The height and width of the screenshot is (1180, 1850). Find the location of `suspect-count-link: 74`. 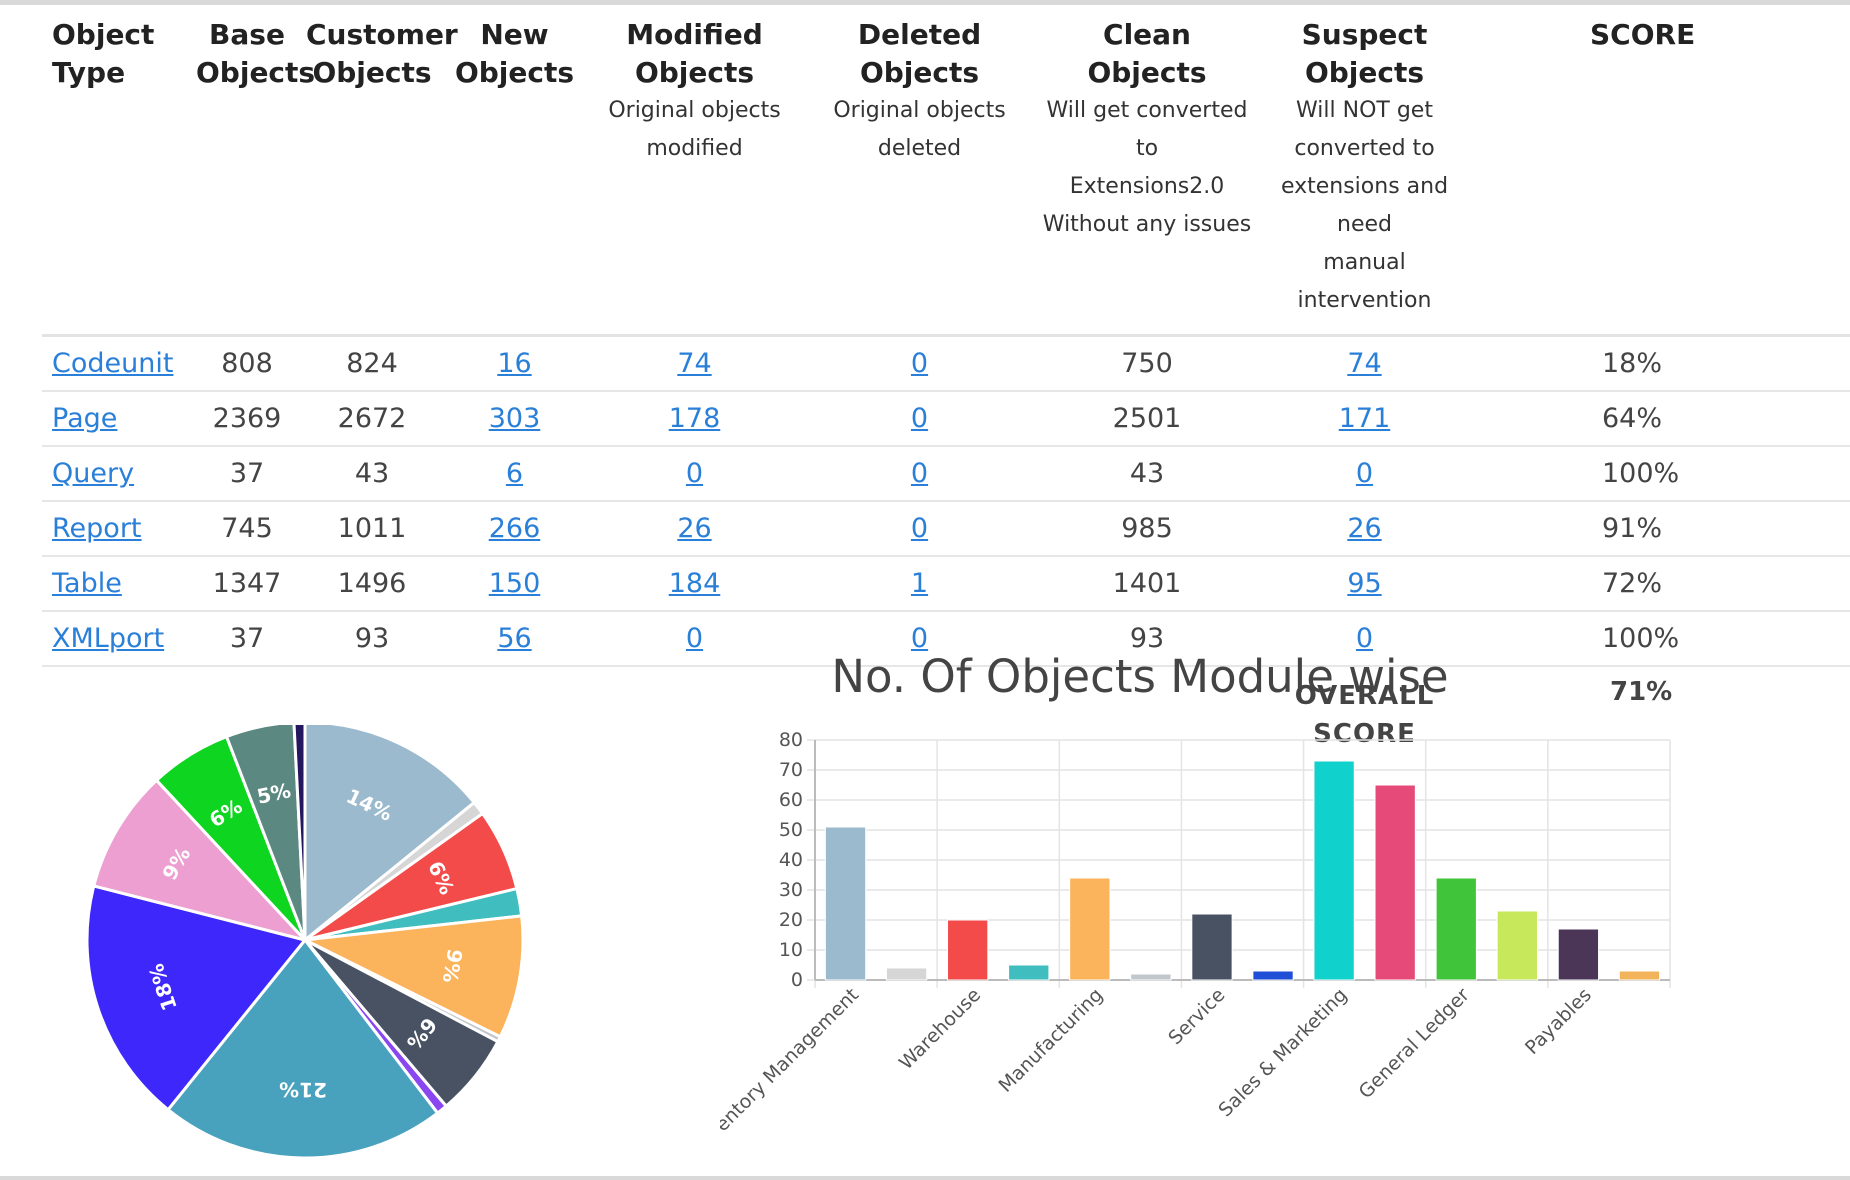

suspect-count-link: 74 is located at coordinates (1364, 363).